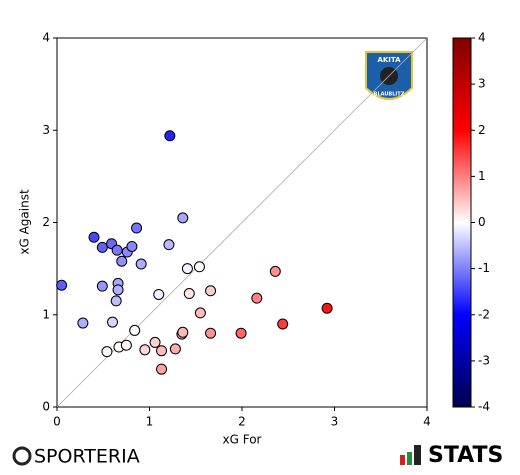  I want to click on footer-right-text: STATS, so click(465, 455).